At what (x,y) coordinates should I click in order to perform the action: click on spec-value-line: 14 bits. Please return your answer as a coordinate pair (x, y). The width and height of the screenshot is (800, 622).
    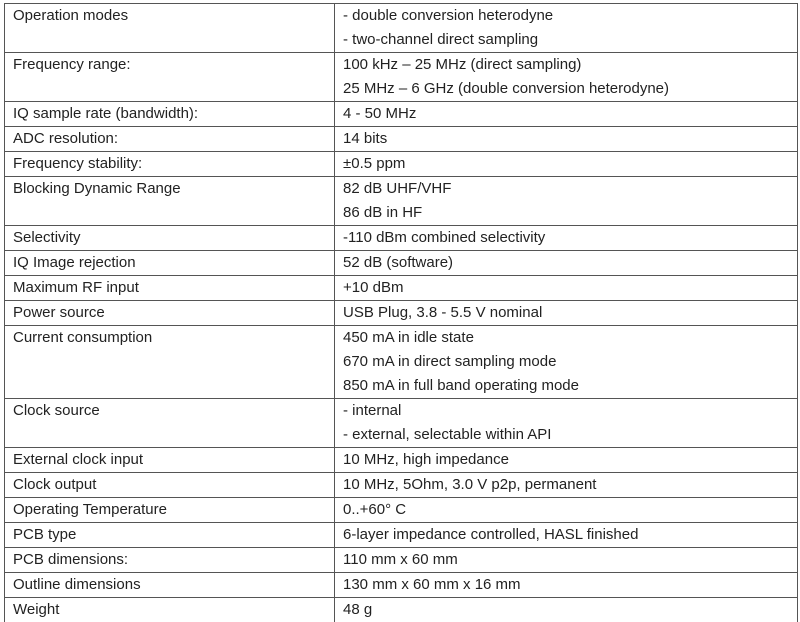
    Looking at the image, I should click on (570, 139).